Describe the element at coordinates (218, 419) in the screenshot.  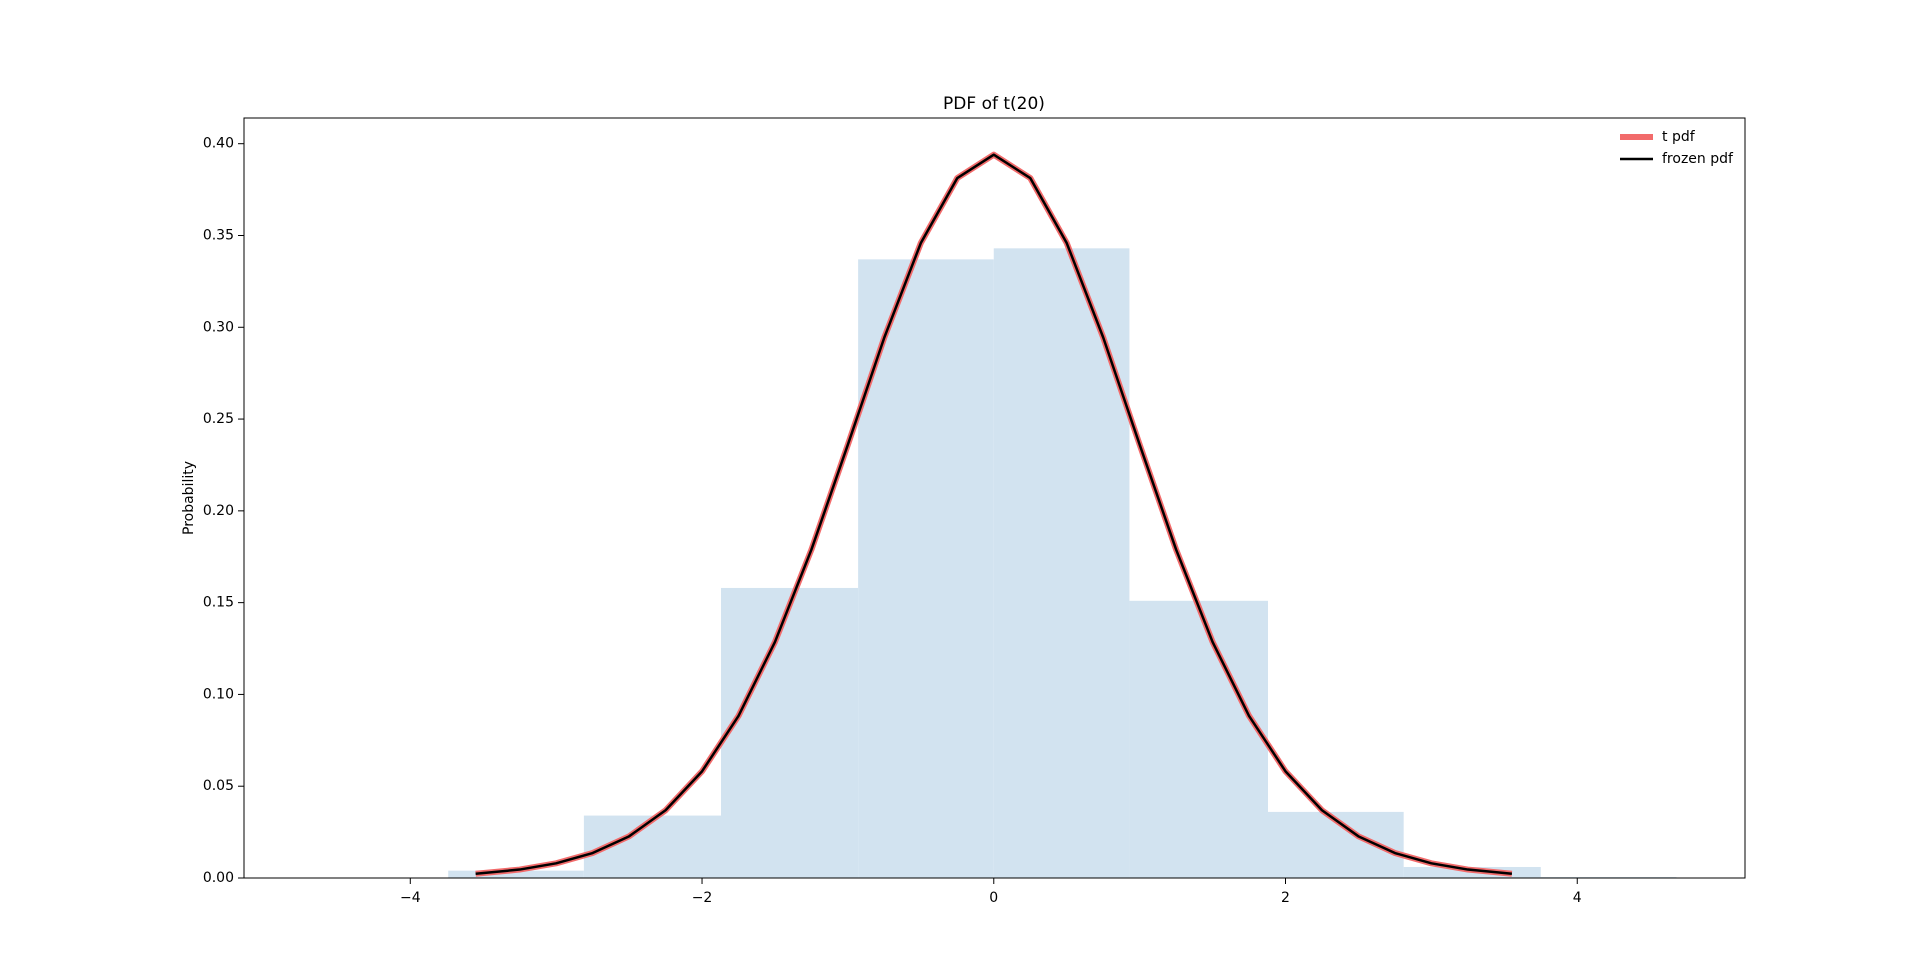
I see `y-tick-label: 0.25` at that location.